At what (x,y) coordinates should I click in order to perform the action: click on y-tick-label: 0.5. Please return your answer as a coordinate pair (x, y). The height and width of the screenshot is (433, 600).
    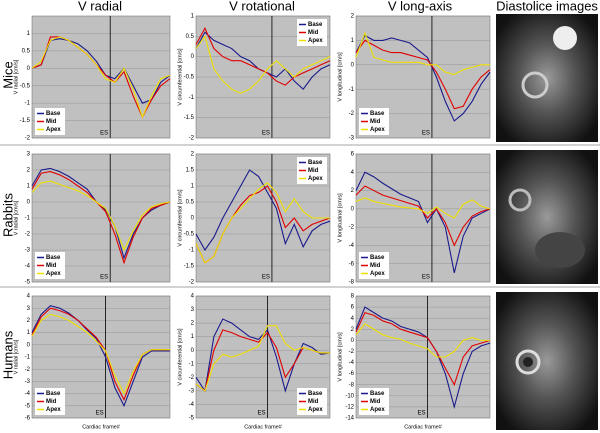
    Looking at the image, I should click on (26, 51).